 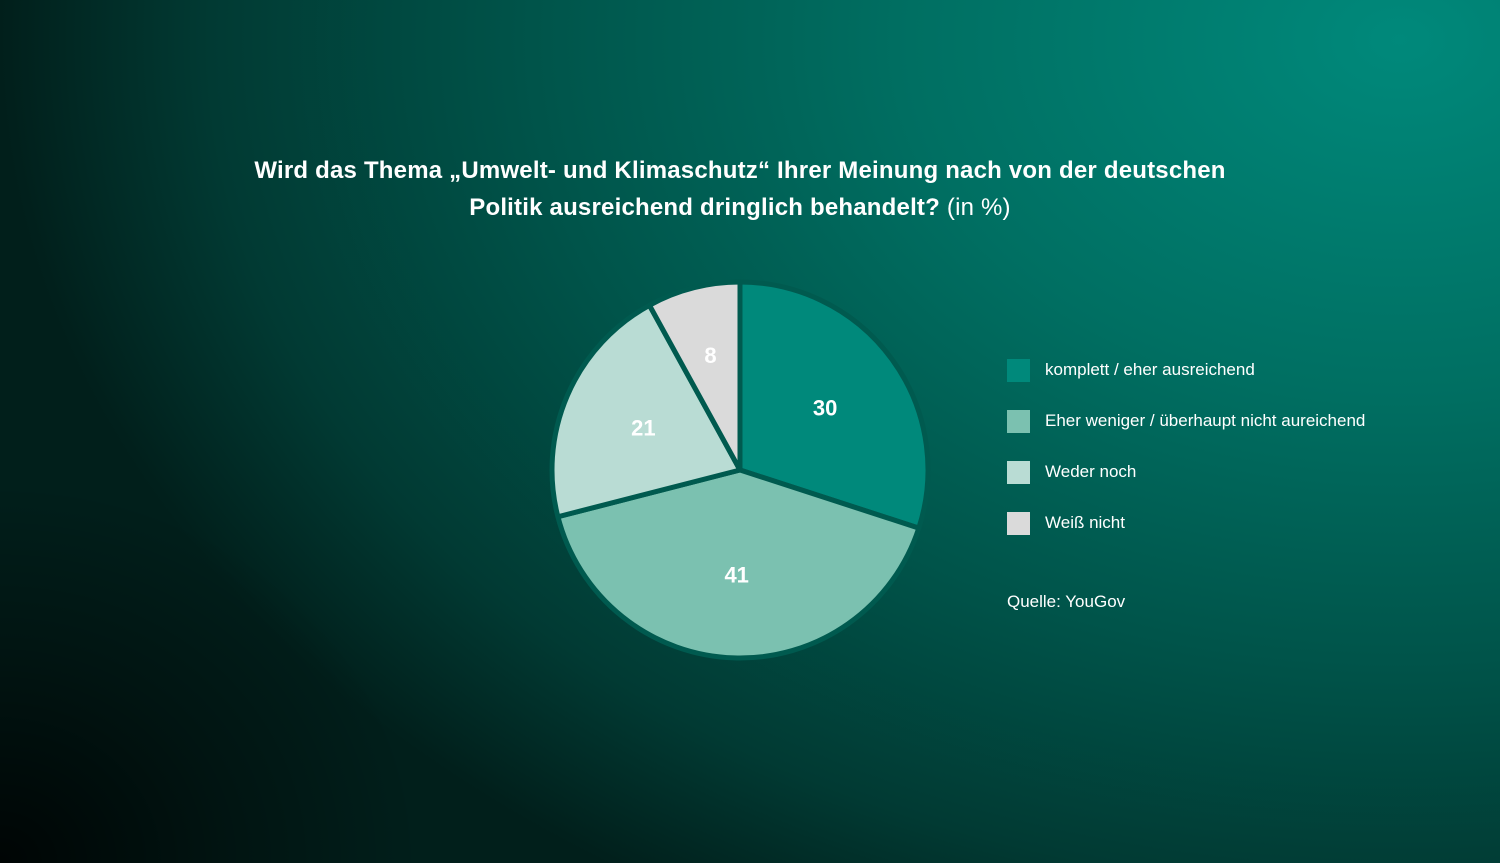 I want to click on pie-slice-value-label: 41, so click(x=736, y=575).